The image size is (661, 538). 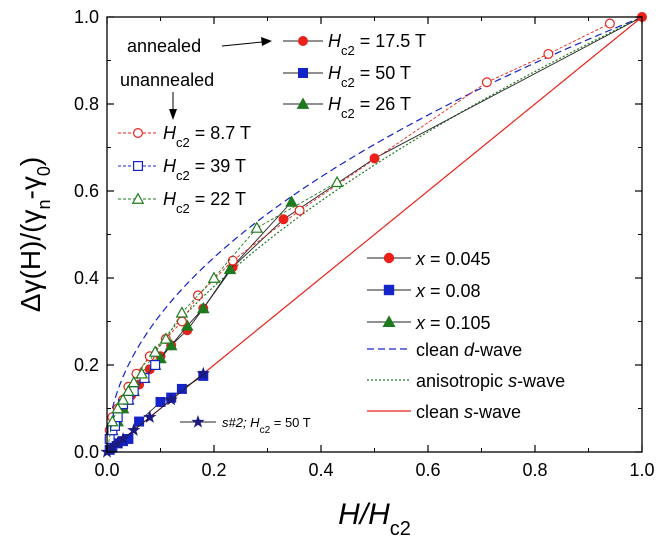 I want to click on legend-label: s#2; Hc2 = 50 T, so click(x=266, y=425).